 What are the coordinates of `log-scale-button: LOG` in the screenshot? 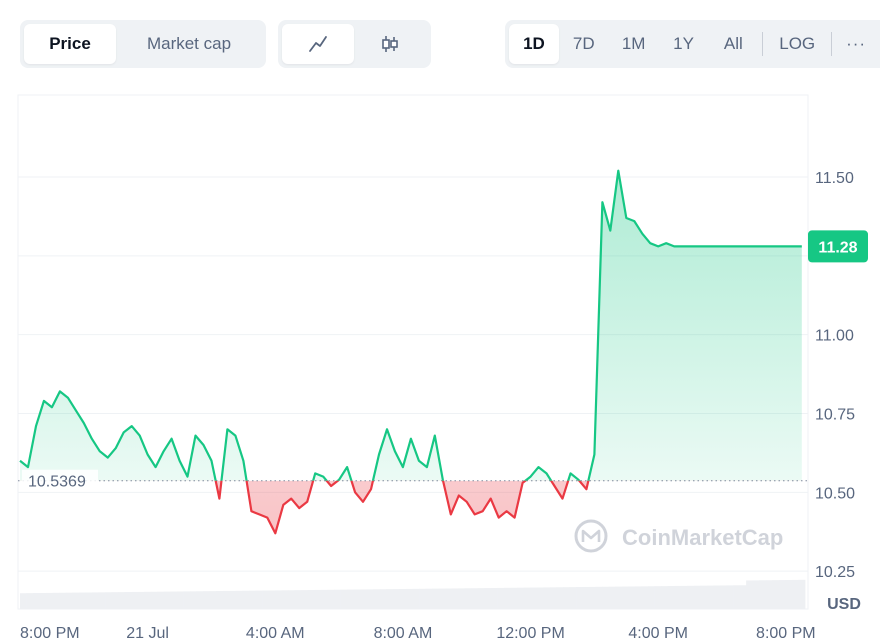 It's located at (797, 43).